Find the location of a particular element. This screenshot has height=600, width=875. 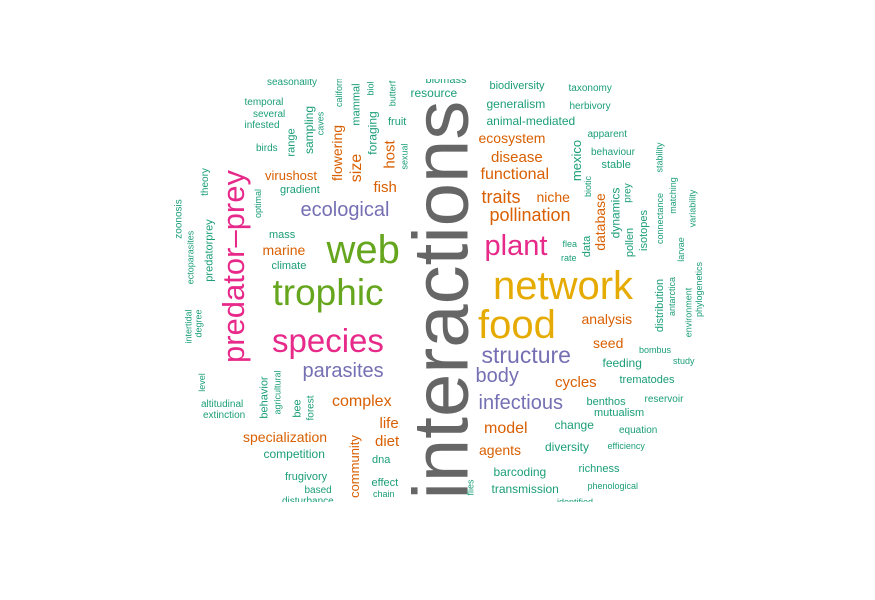

cloud-word: sexual is located at coordinates (404, 156).